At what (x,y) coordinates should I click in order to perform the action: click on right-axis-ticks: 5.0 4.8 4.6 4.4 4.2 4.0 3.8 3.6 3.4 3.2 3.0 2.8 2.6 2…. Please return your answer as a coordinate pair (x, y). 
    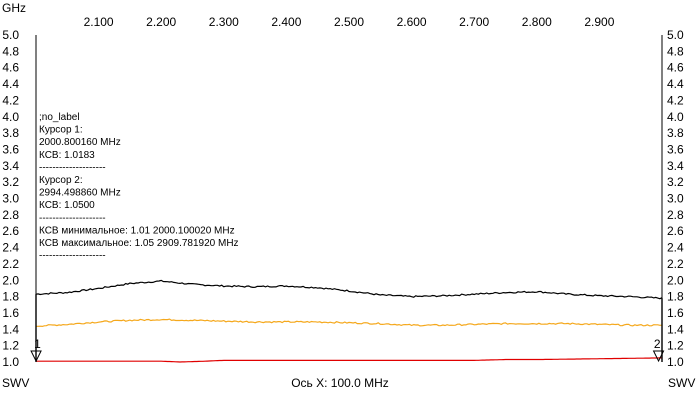
    Looking at the image, I should click on (675, 198).